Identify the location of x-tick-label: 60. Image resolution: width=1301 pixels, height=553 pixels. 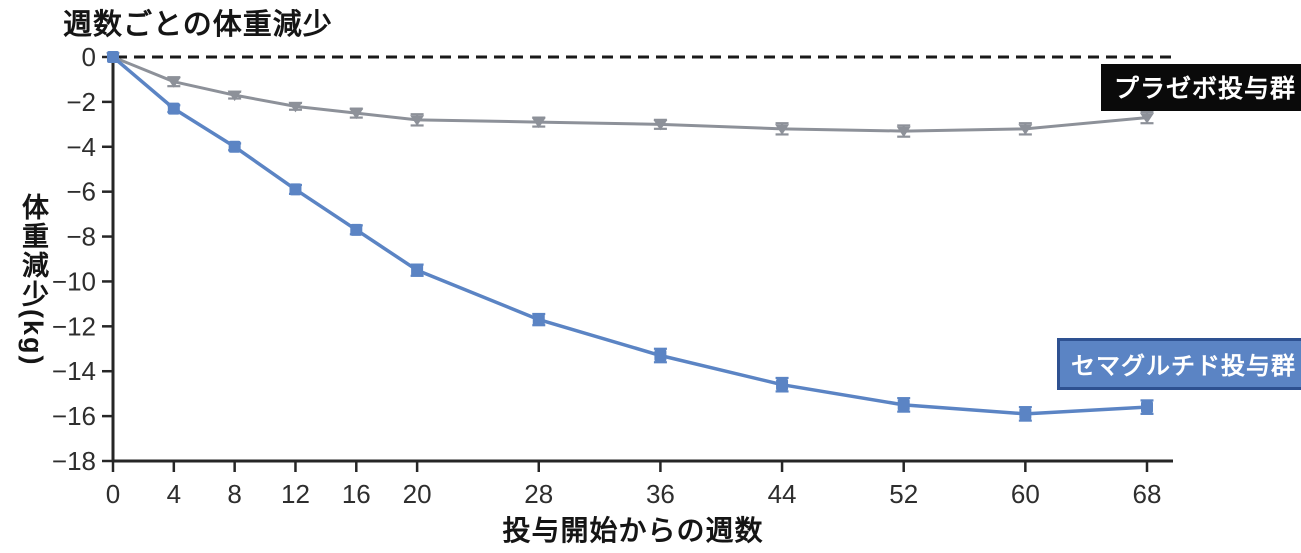
(1025, 494).